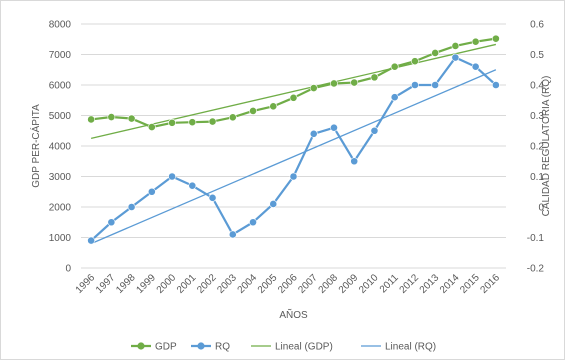 The width and height of the screenshot is (566, 362). I want to click on y-tick-label-left: 2000, so click(60, 208).